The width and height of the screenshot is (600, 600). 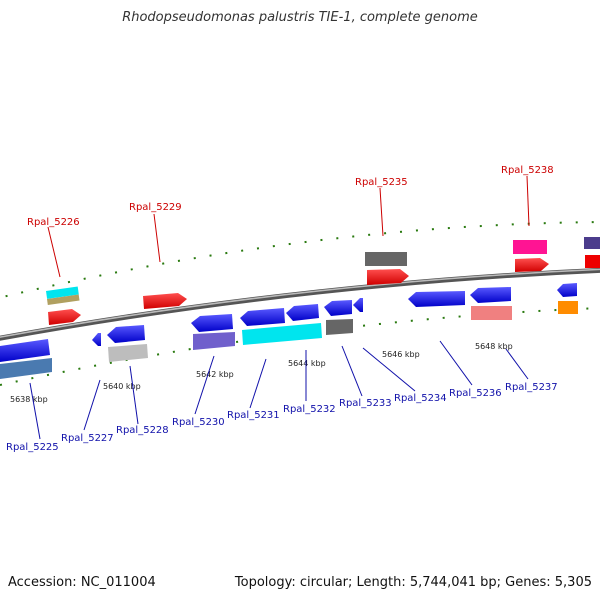 I want to click on gene-label-rpal-5234: Rpal_5234, so click(x=420, y=398).